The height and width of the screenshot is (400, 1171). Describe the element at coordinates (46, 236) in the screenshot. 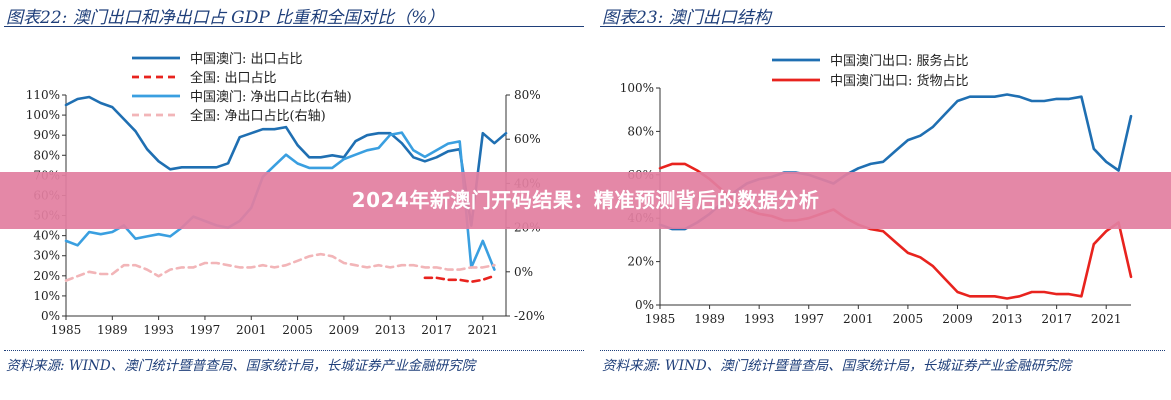

I see `y-tick-label-left: 40%` at that location.